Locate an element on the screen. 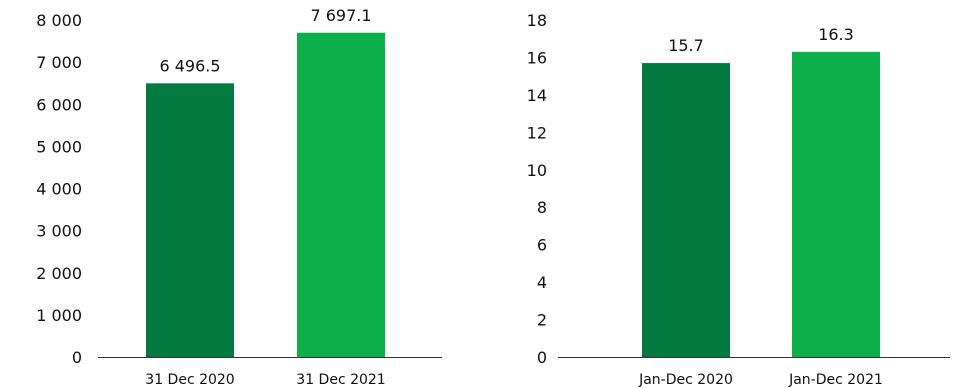 This screenshot has height=388, width=966. y-tick-label: 14 is located at coordinates (537, 95).